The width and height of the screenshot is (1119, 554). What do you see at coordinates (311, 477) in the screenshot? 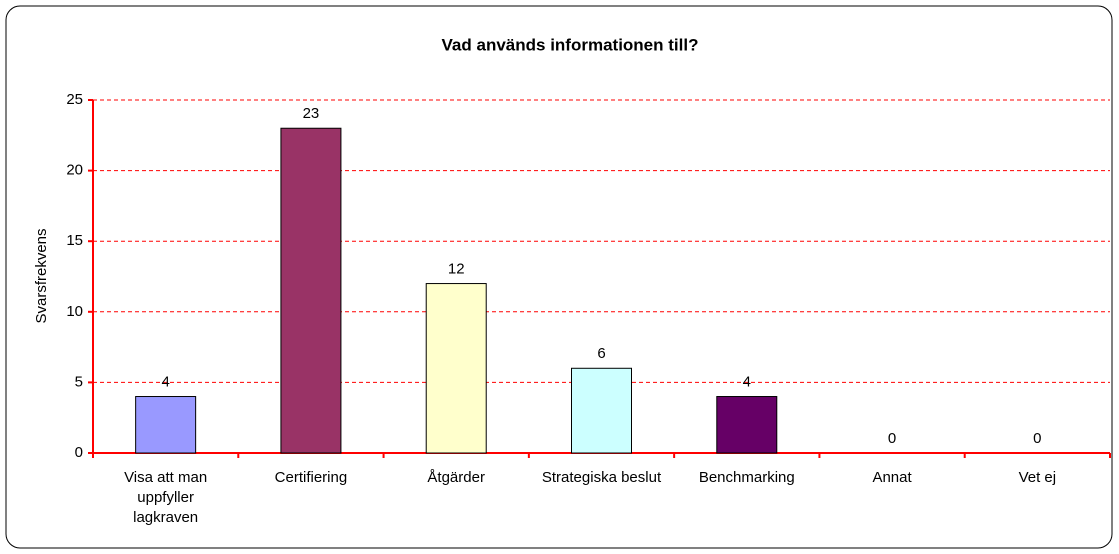
I see `x-tick-label: Certifiering` at bounding box center [311, 477].